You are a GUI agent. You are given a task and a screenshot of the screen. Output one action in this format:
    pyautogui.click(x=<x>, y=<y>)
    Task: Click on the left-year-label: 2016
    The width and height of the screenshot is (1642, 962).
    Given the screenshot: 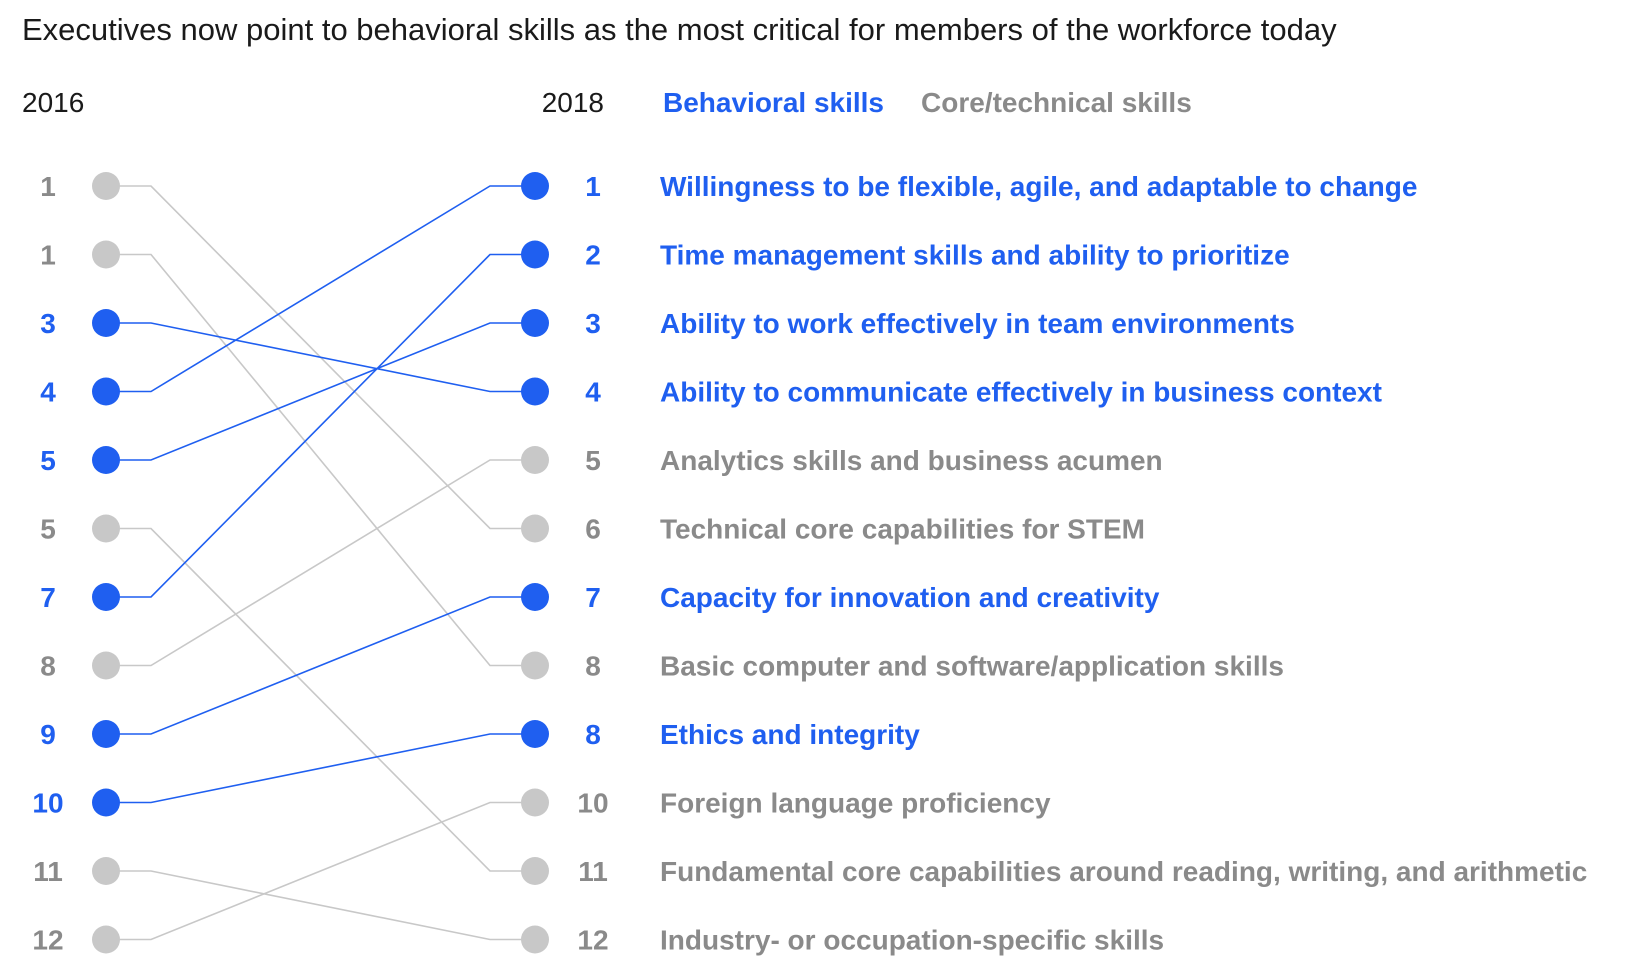 What is the action you would take?
    pyautogui.click(x=53, y=102)
    